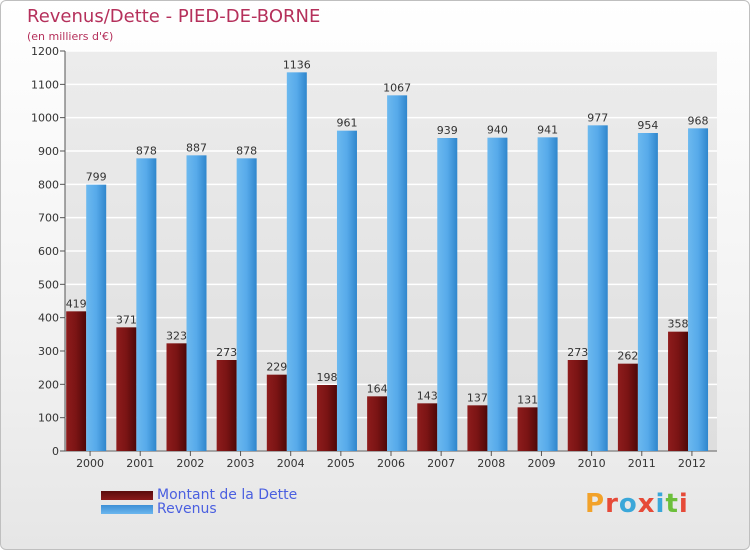 Image resolution: width=750 pixels, height=550 pixels. What do you see at coordinates (48, 184) in the screenshot?
I see `y-tick-label: 800` at bounding box center [48, 184].